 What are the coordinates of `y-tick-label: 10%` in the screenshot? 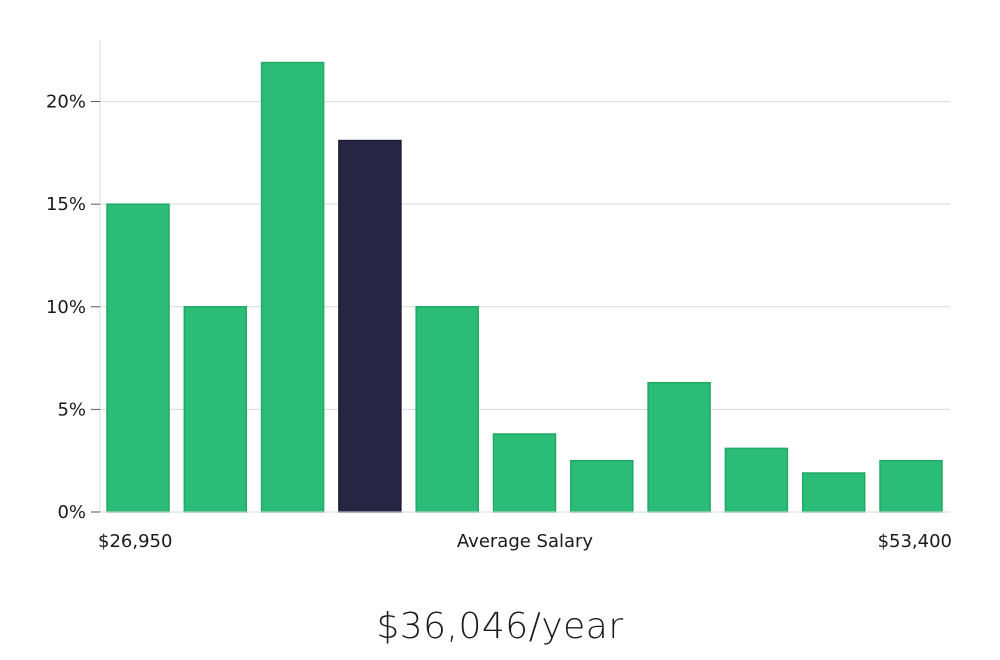 It's located at (66, 307).